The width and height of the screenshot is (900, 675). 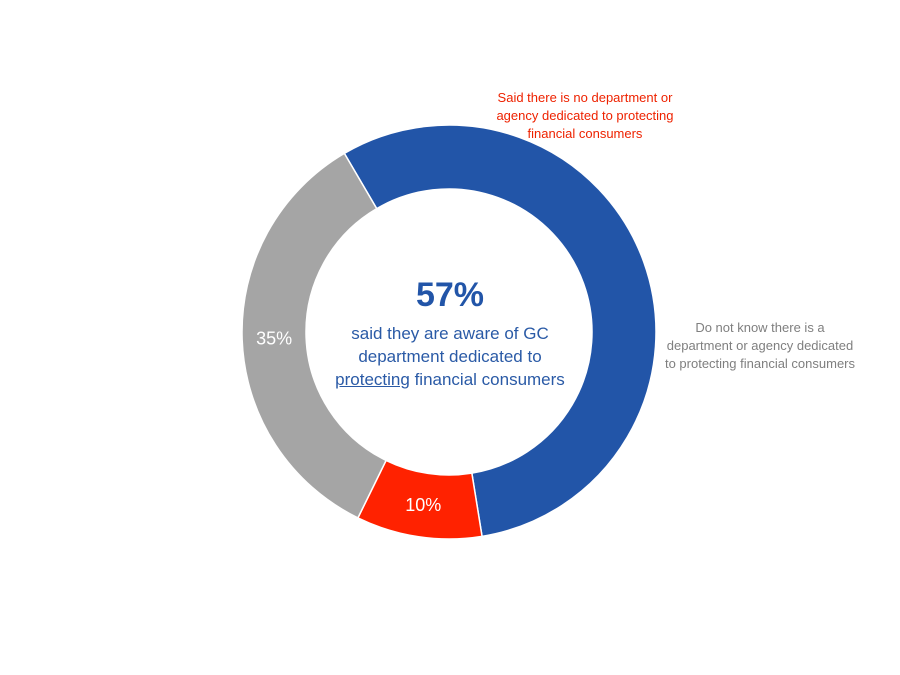 What do you see at coordinates (585, 133) in the screenshot?
I see `callout-no-department-line-3: financial consumers` at bounding box center [585, 133].